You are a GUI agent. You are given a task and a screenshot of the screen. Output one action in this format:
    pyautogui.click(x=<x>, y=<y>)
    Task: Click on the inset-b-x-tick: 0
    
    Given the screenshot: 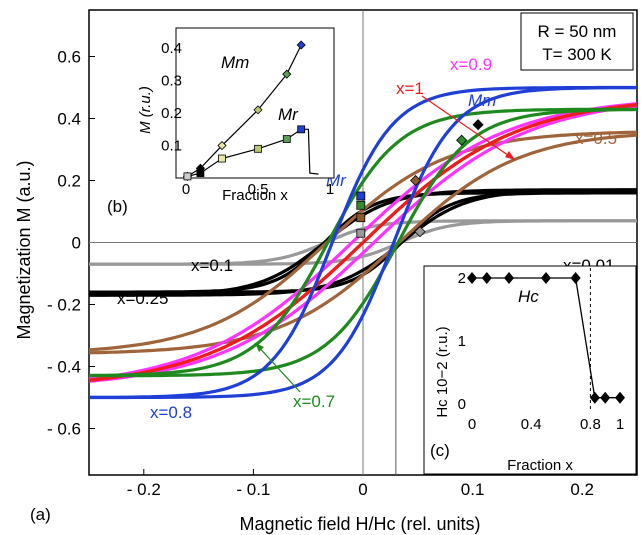 What is the action you would take?
    pyautogui.click(x=186, y=189)
    